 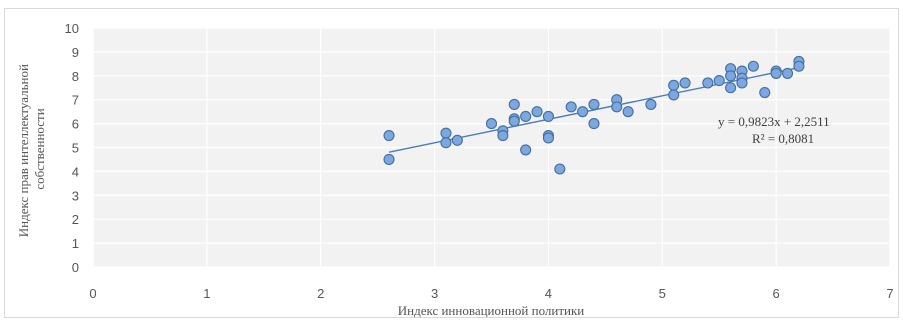 I want to click on x-tick-label: 5, so click(x=662, y=293).